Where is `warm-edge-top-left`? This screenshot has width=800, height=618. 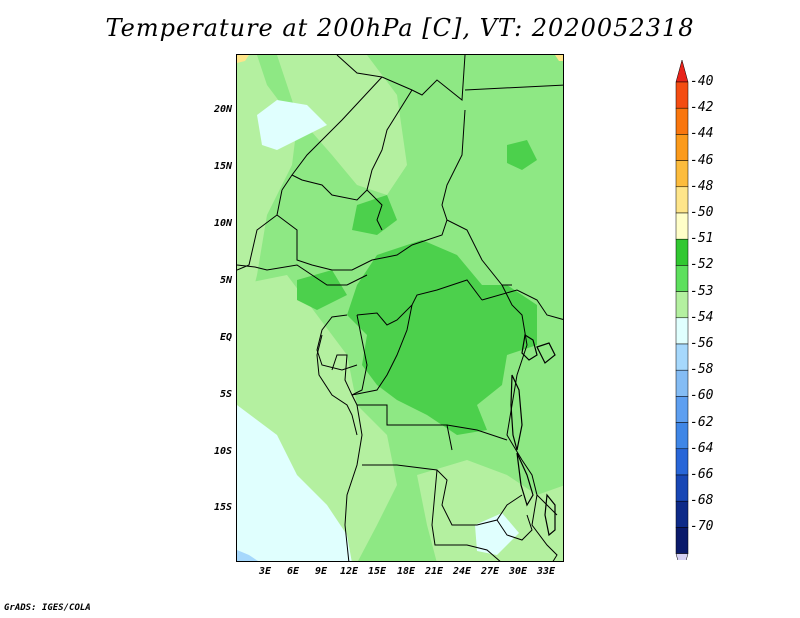
warm-edge-top-left is located at coordinates (243, 59).